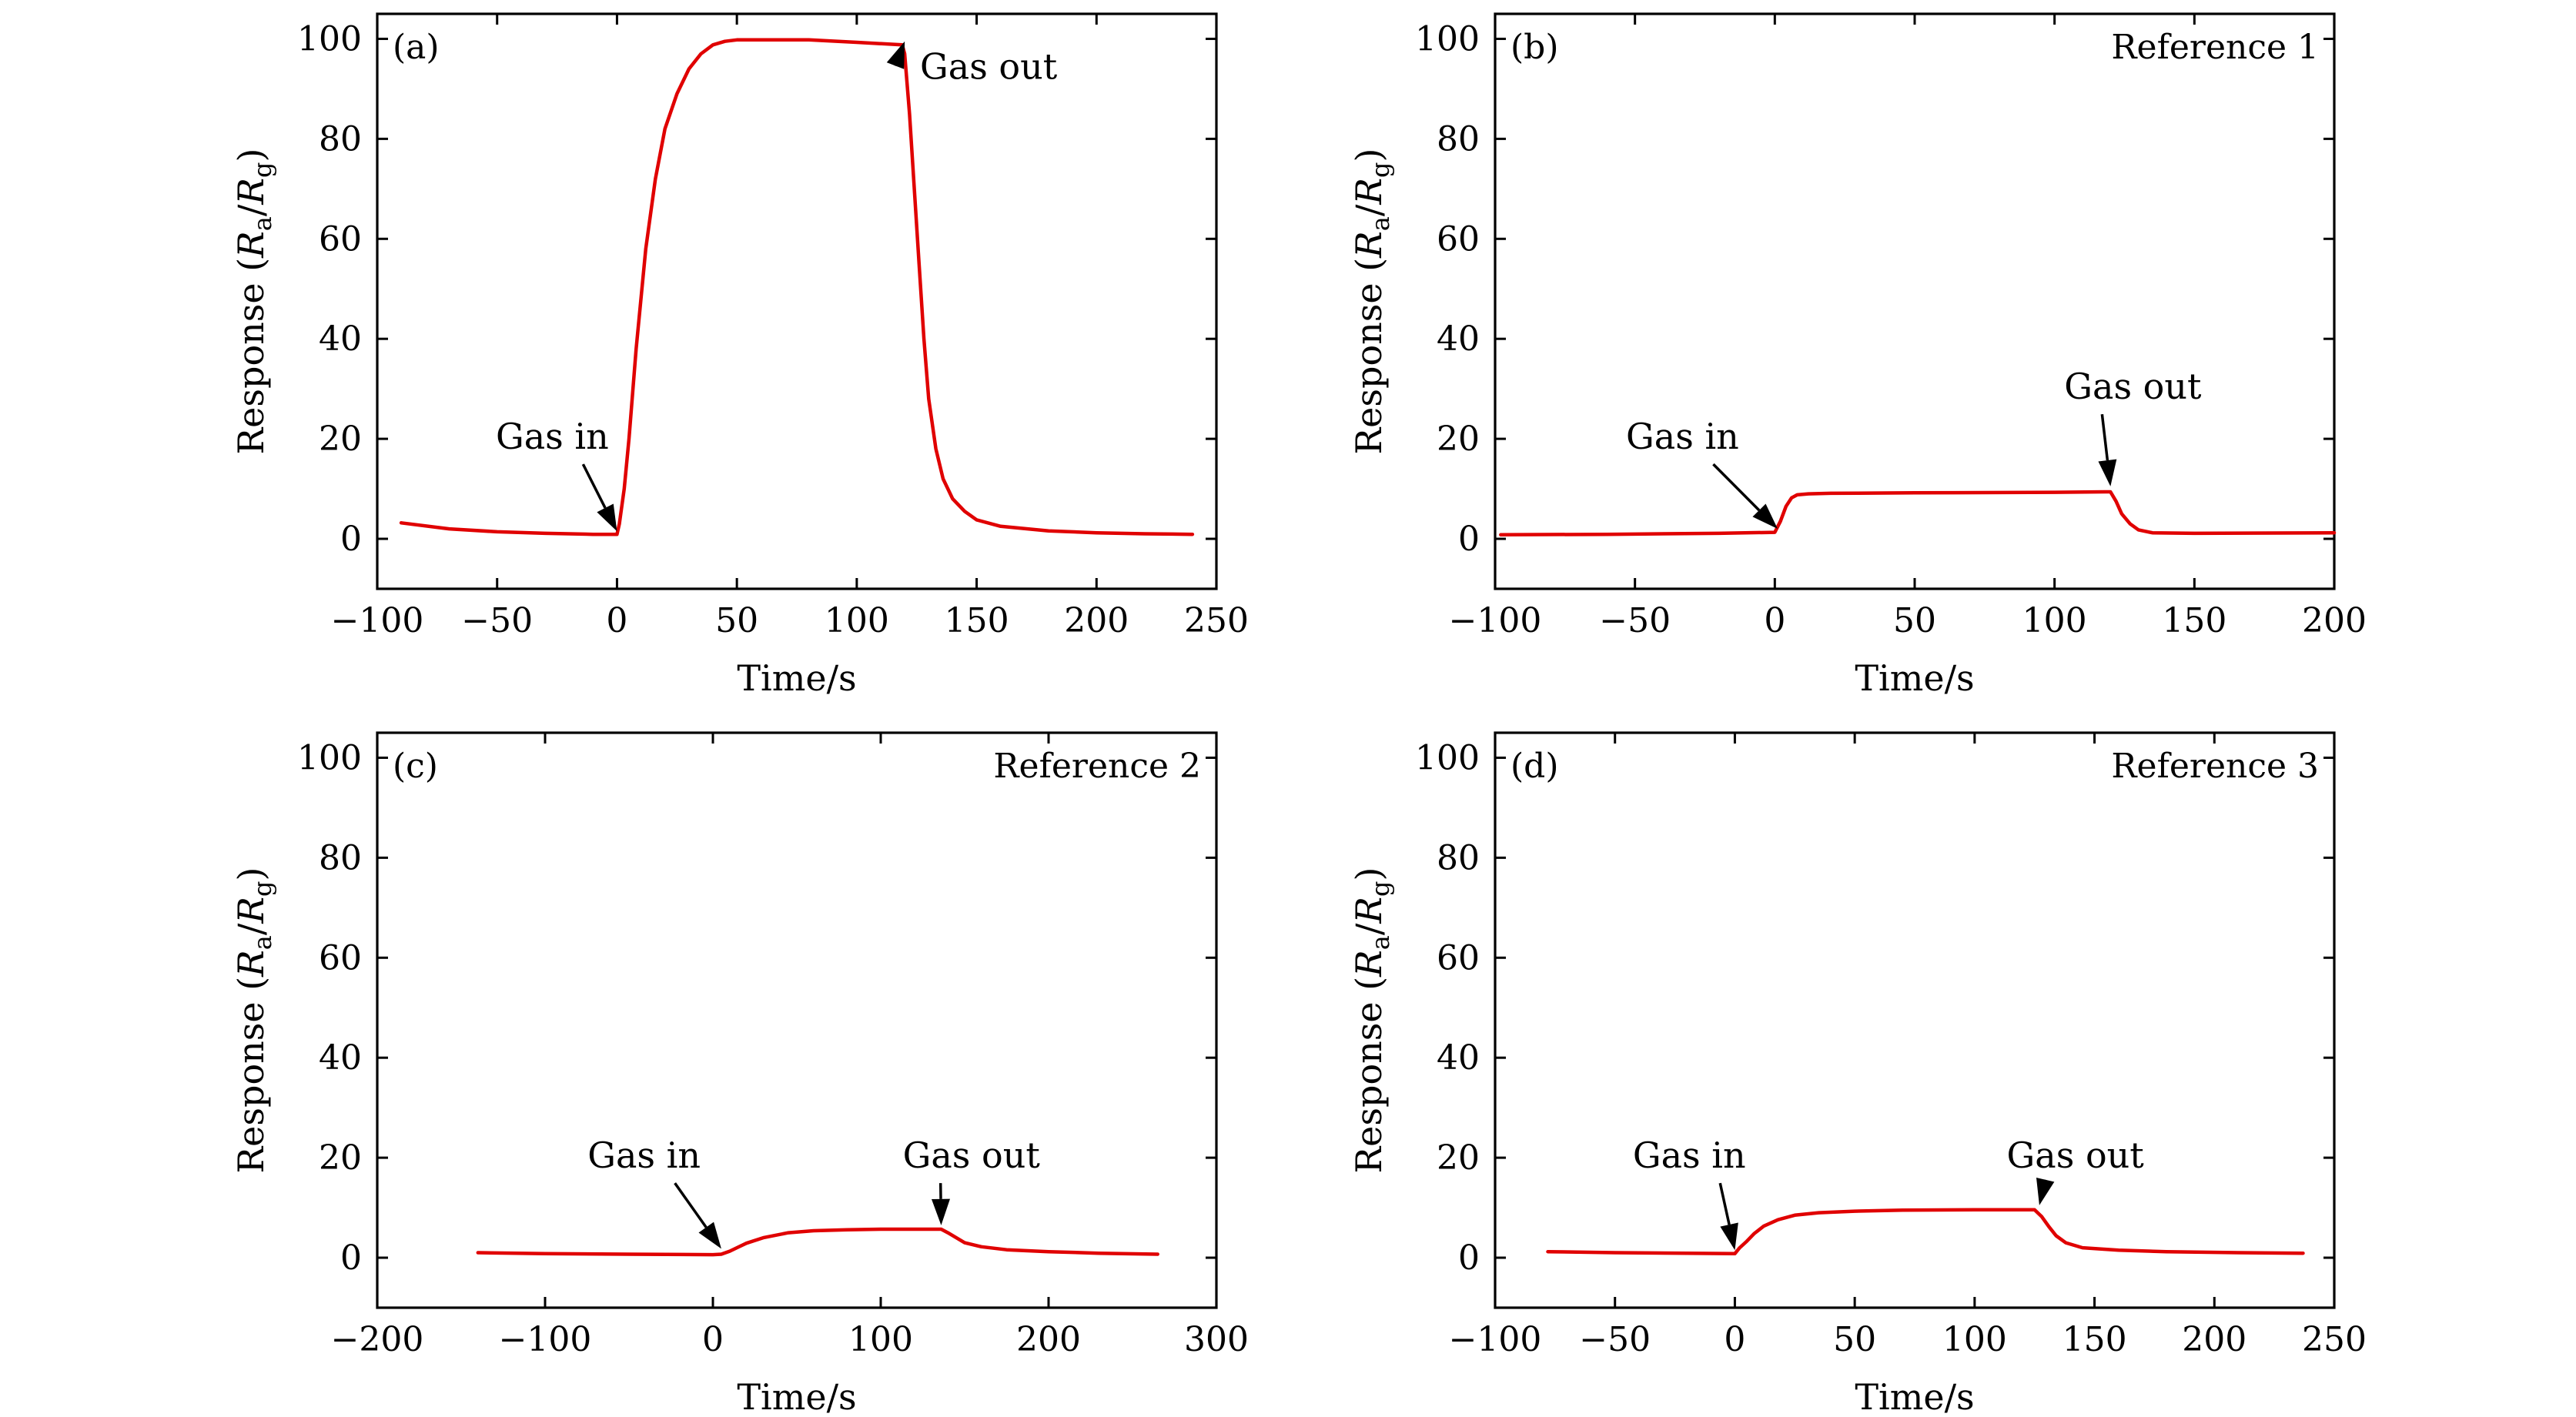 This screenshot has height=1417, width=2576. Describe the element at coordinates (1217, 620) in the screenshot. I see `x-tick-label: 250` at that location.